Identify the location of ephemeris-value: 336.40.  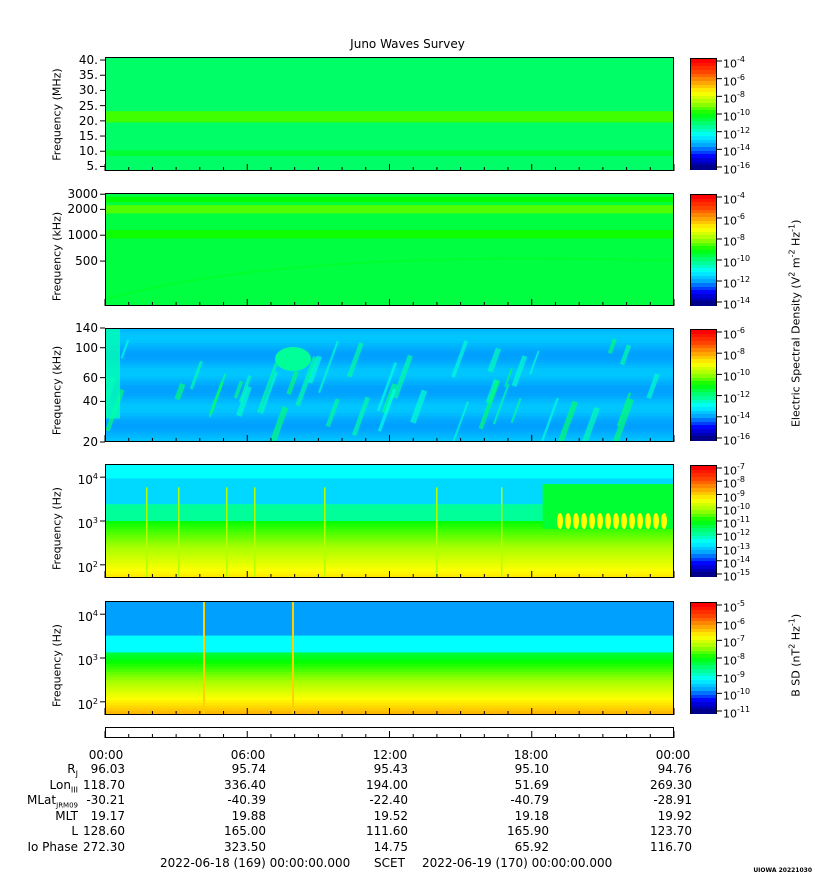
(245, 784).